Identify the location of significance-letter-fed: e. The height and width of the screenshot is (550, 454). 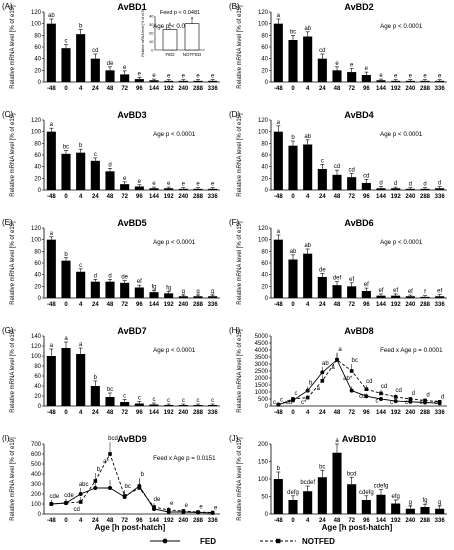
(201, 508).